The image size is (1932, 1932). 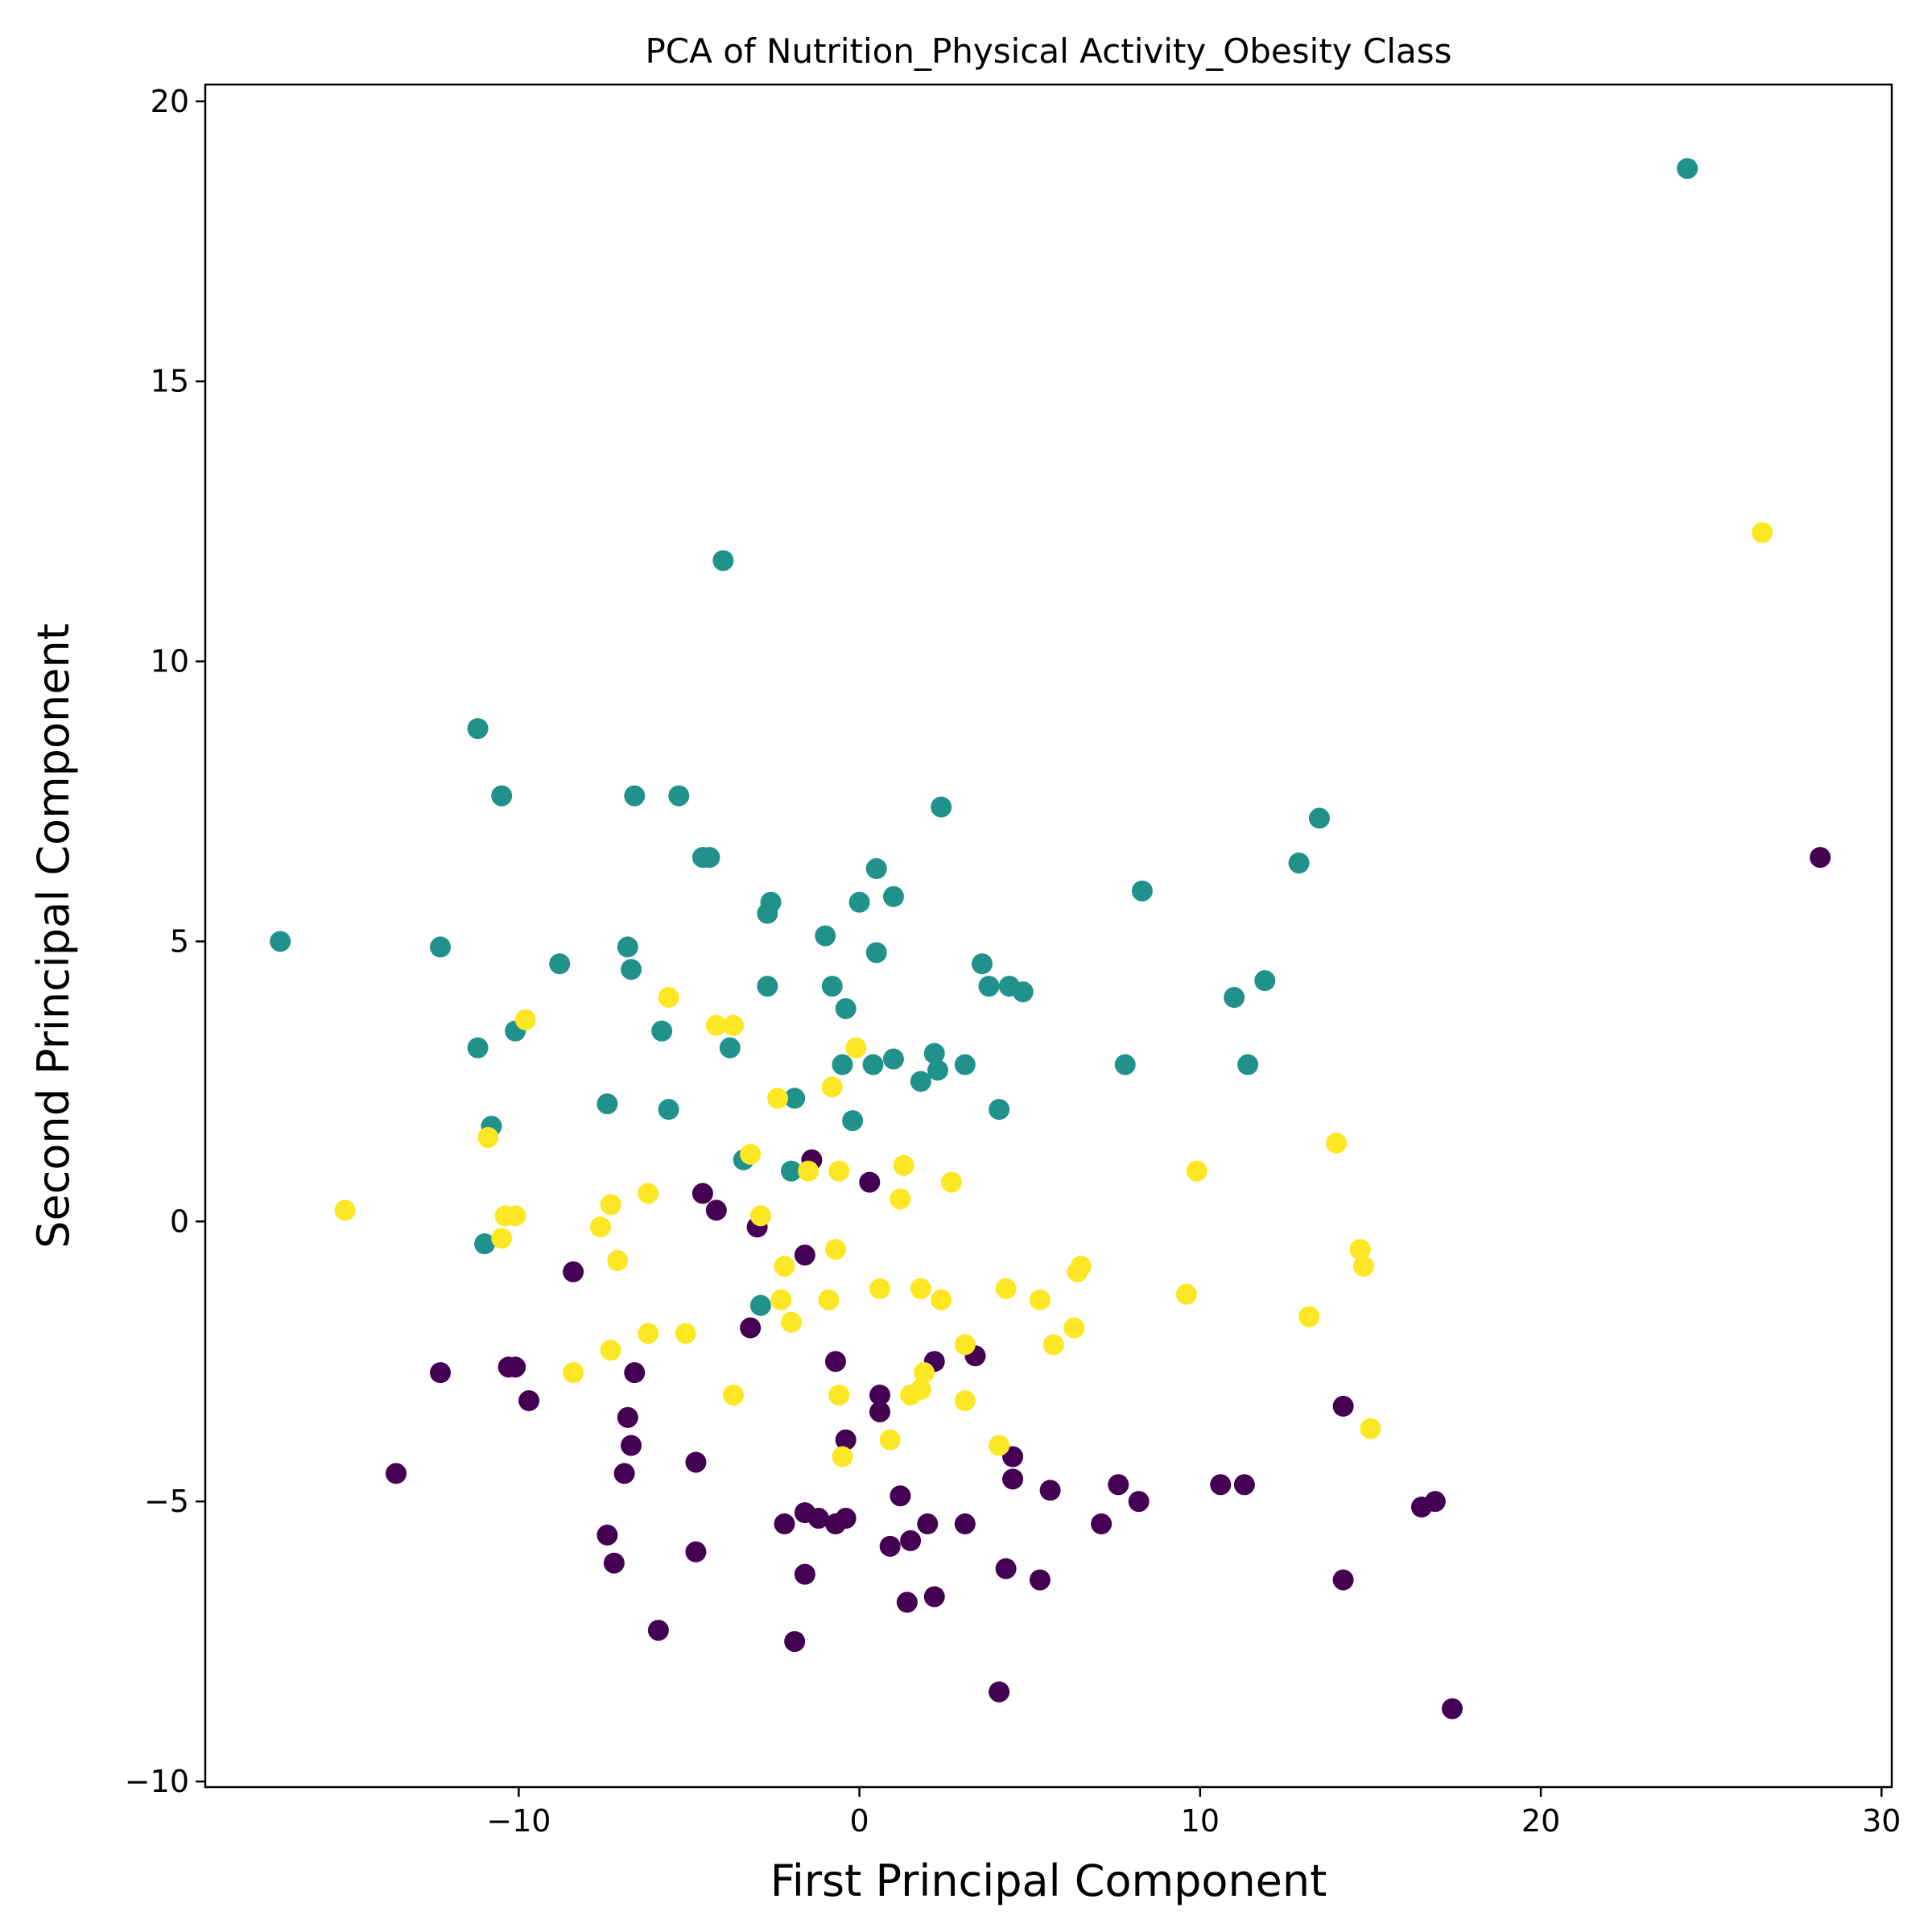 I want to click on y-tick-label: 5, so click(x=179, y=941).